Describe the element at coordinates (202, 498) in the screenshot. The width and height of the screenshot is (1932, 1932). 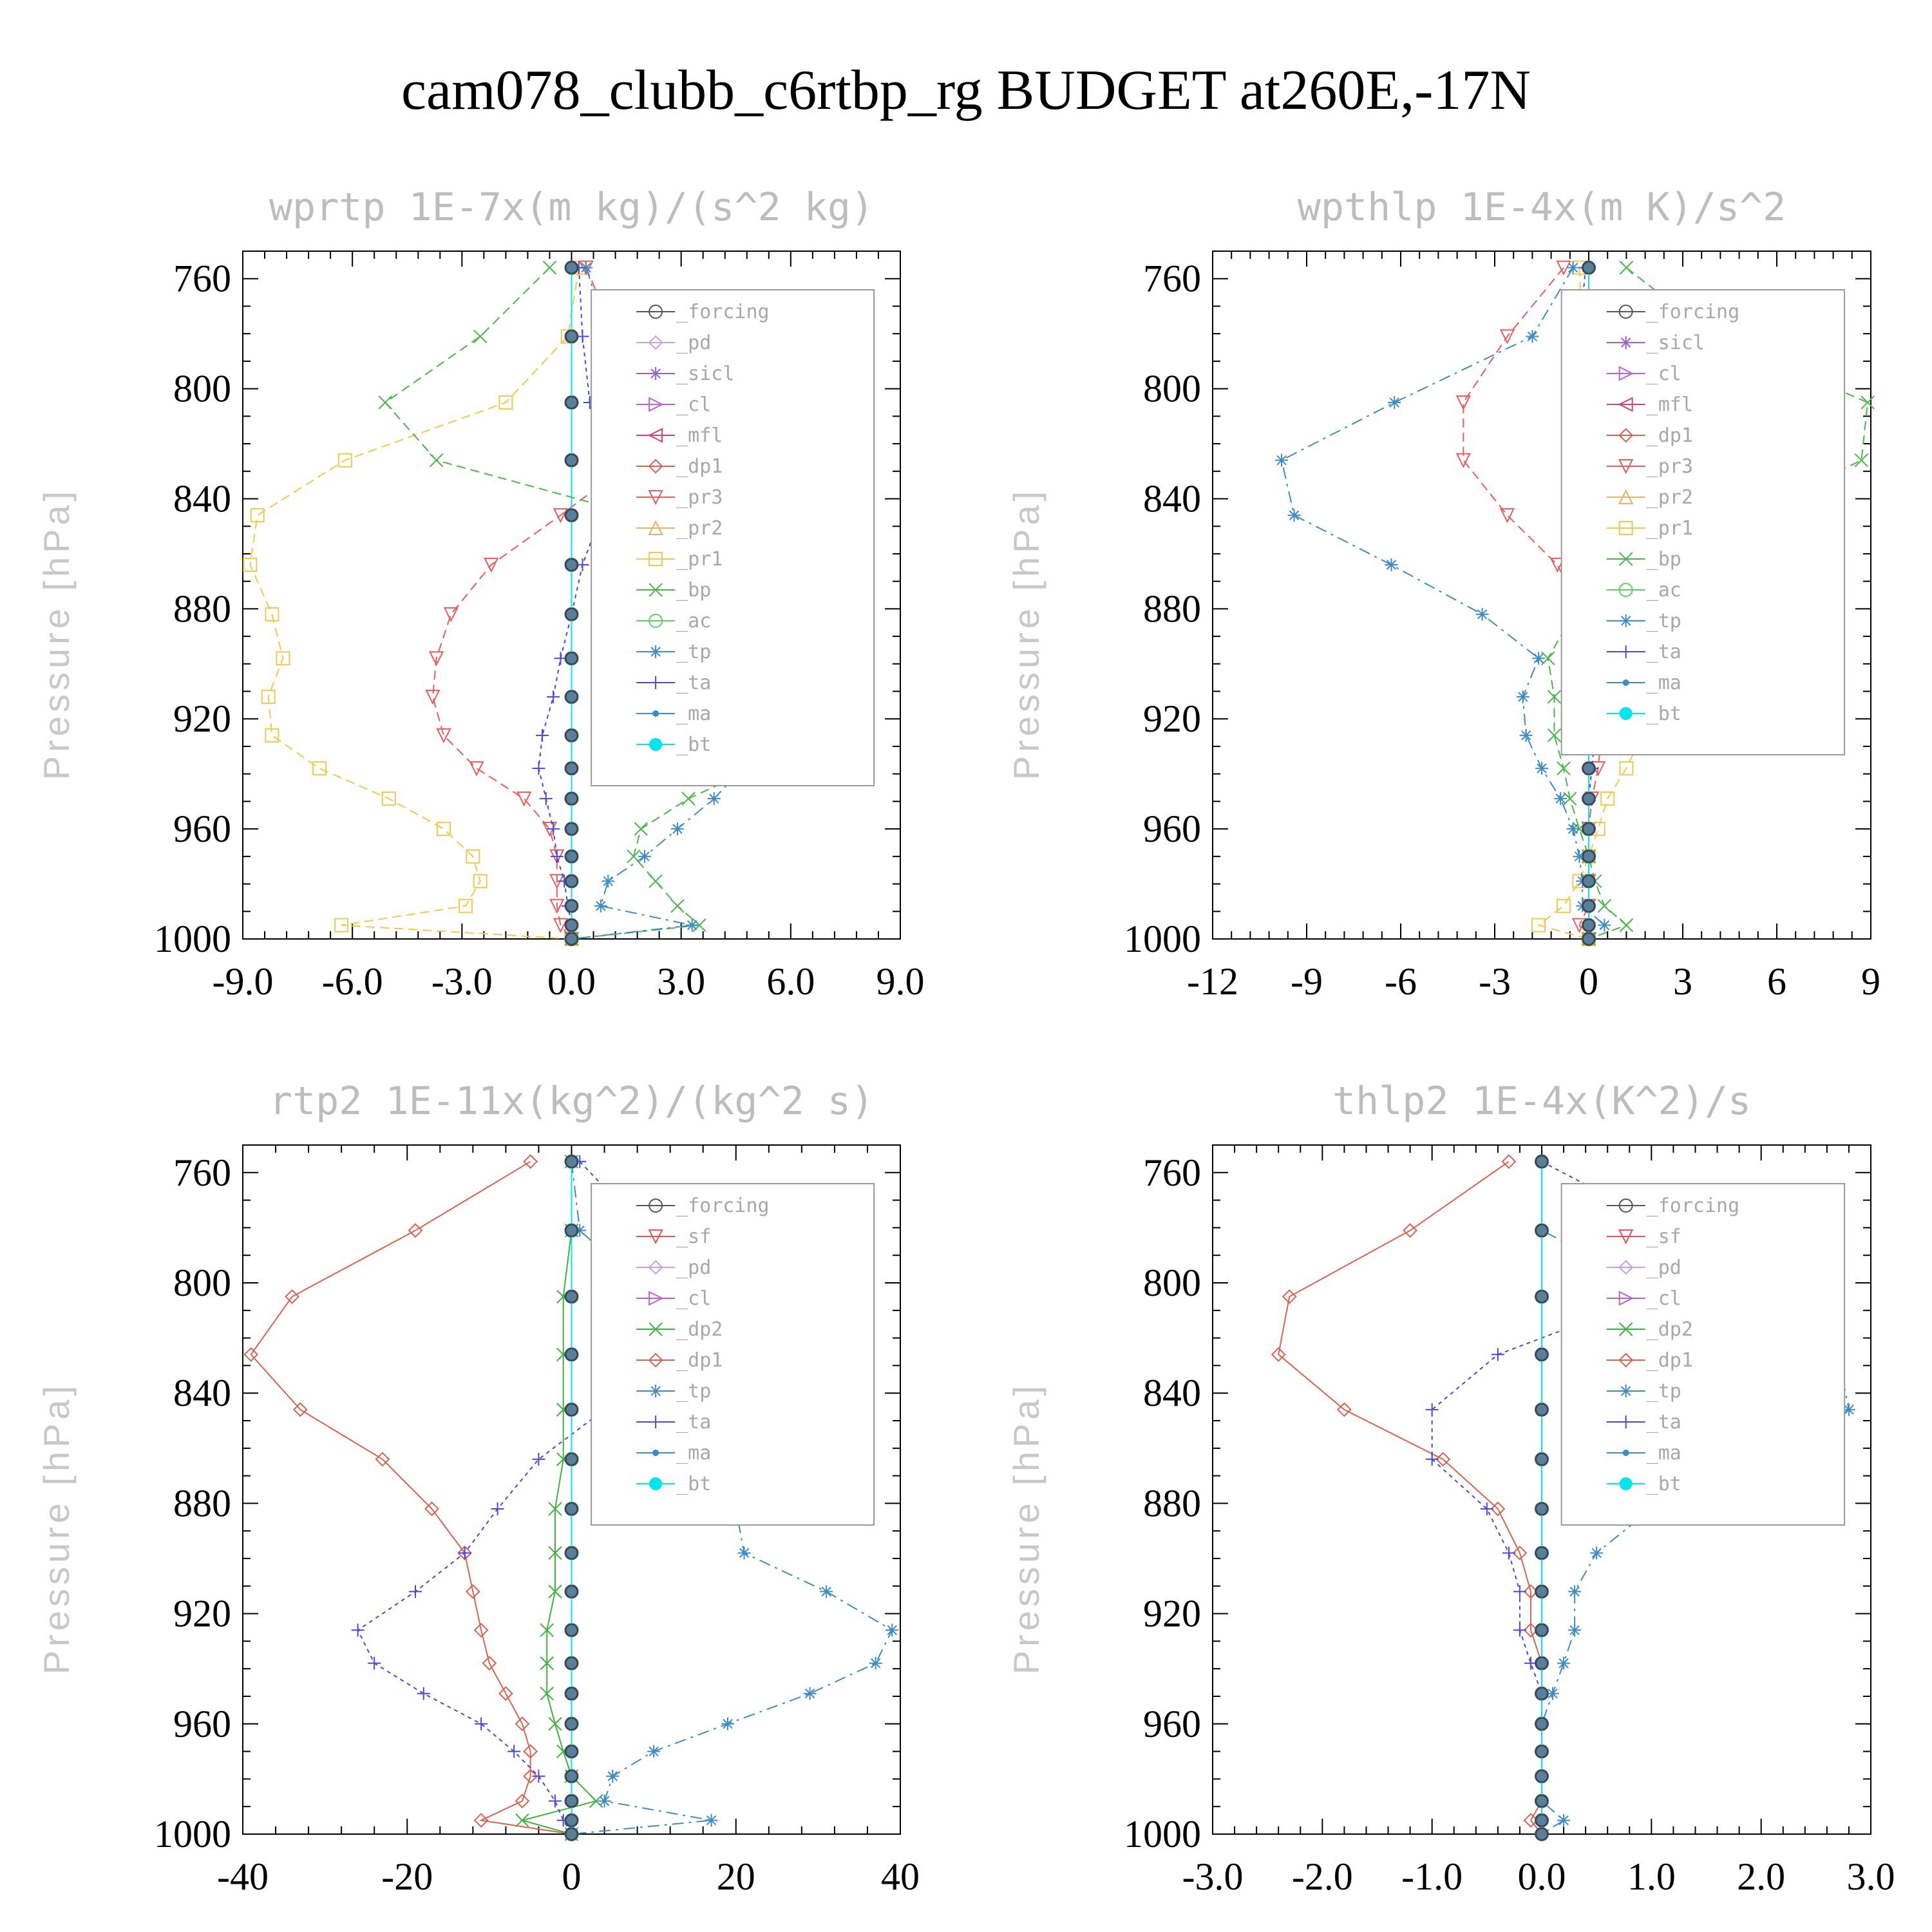
I see `y-tick-label: 840` at that location.